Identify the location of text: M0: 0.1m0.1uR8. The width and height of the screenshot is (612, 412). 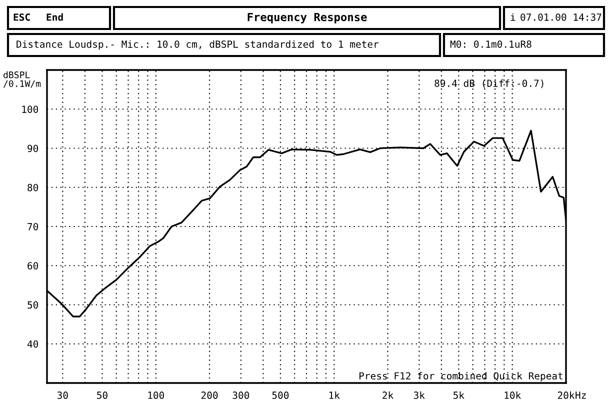
(491, 44).